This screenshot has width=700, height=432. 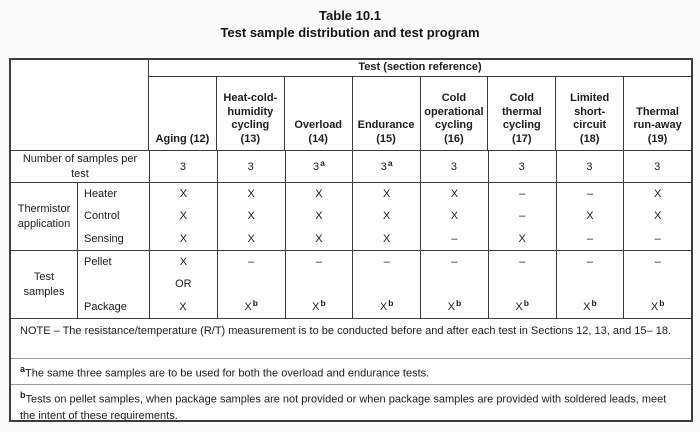 What do you see at coordinates (105, 306) in the screenshot?
I see `row-label-package: Package` at bounding box center [105, 306].